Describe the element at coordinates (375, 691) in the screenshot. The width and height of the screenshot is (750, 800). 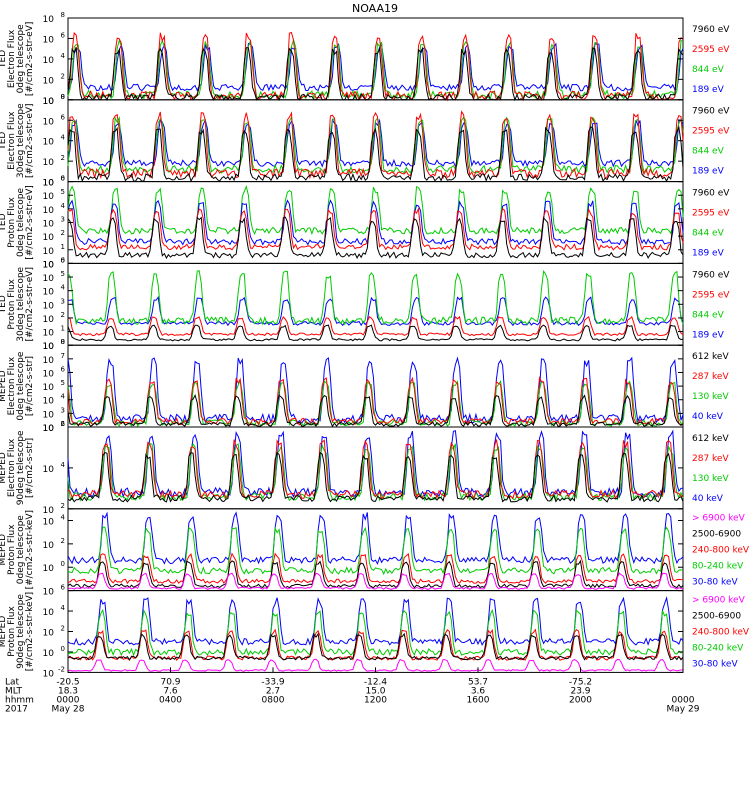
I see `x-tick-label: 15.0` at that location.